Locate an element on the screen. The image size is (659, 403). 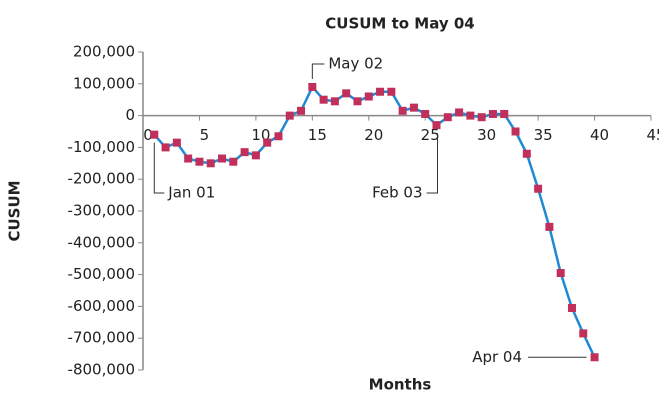
y-tick-label: -800,000 is located at coordinates (101, 370).